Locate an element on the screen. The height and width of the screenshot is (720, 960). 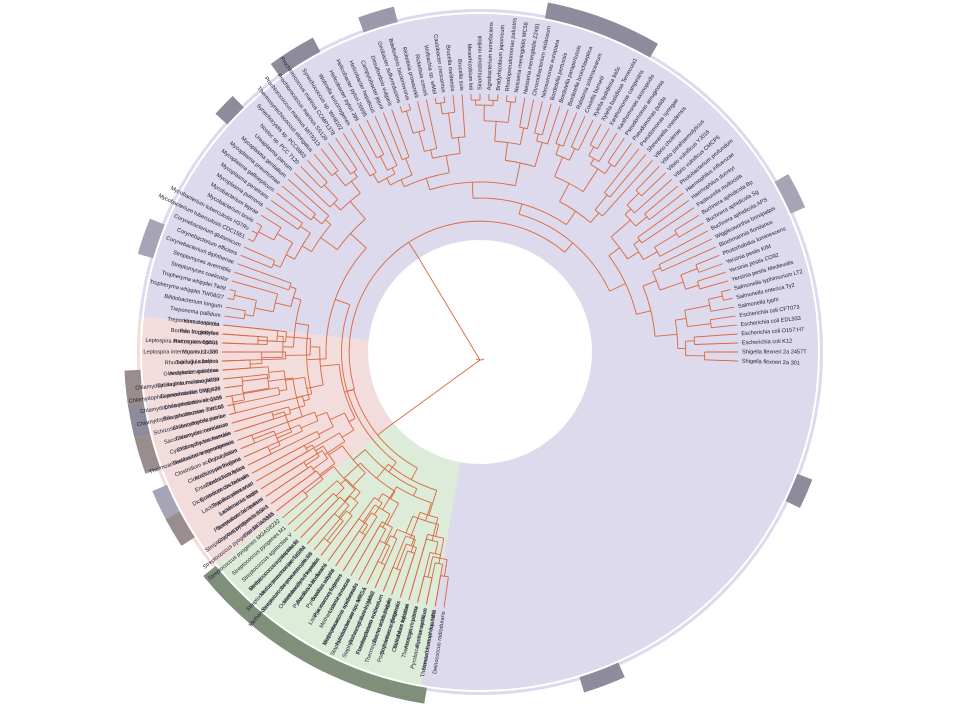
leaf-label: Takifugu rubripes is located at coordinates (196, 362).